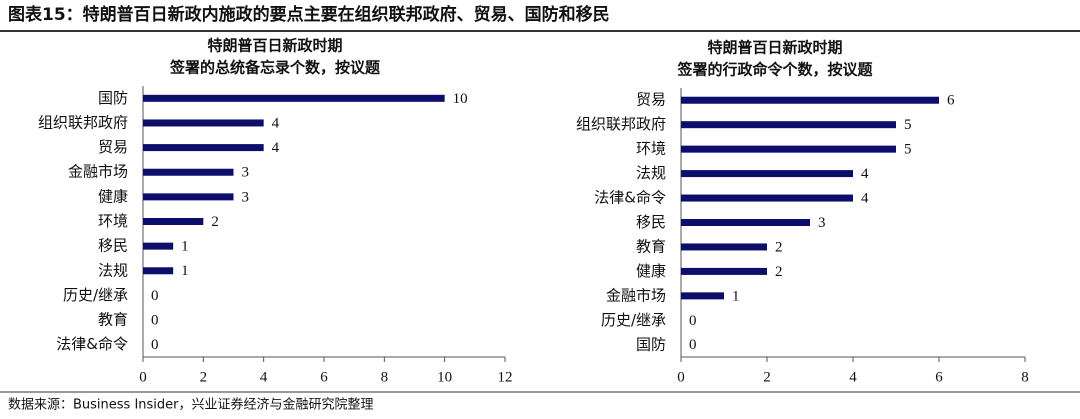 The height and width of the screenshot is (419, 1080). Describe the element at coordinates (951, 101) in the screenshot. I see `value-label: 6` at that location.